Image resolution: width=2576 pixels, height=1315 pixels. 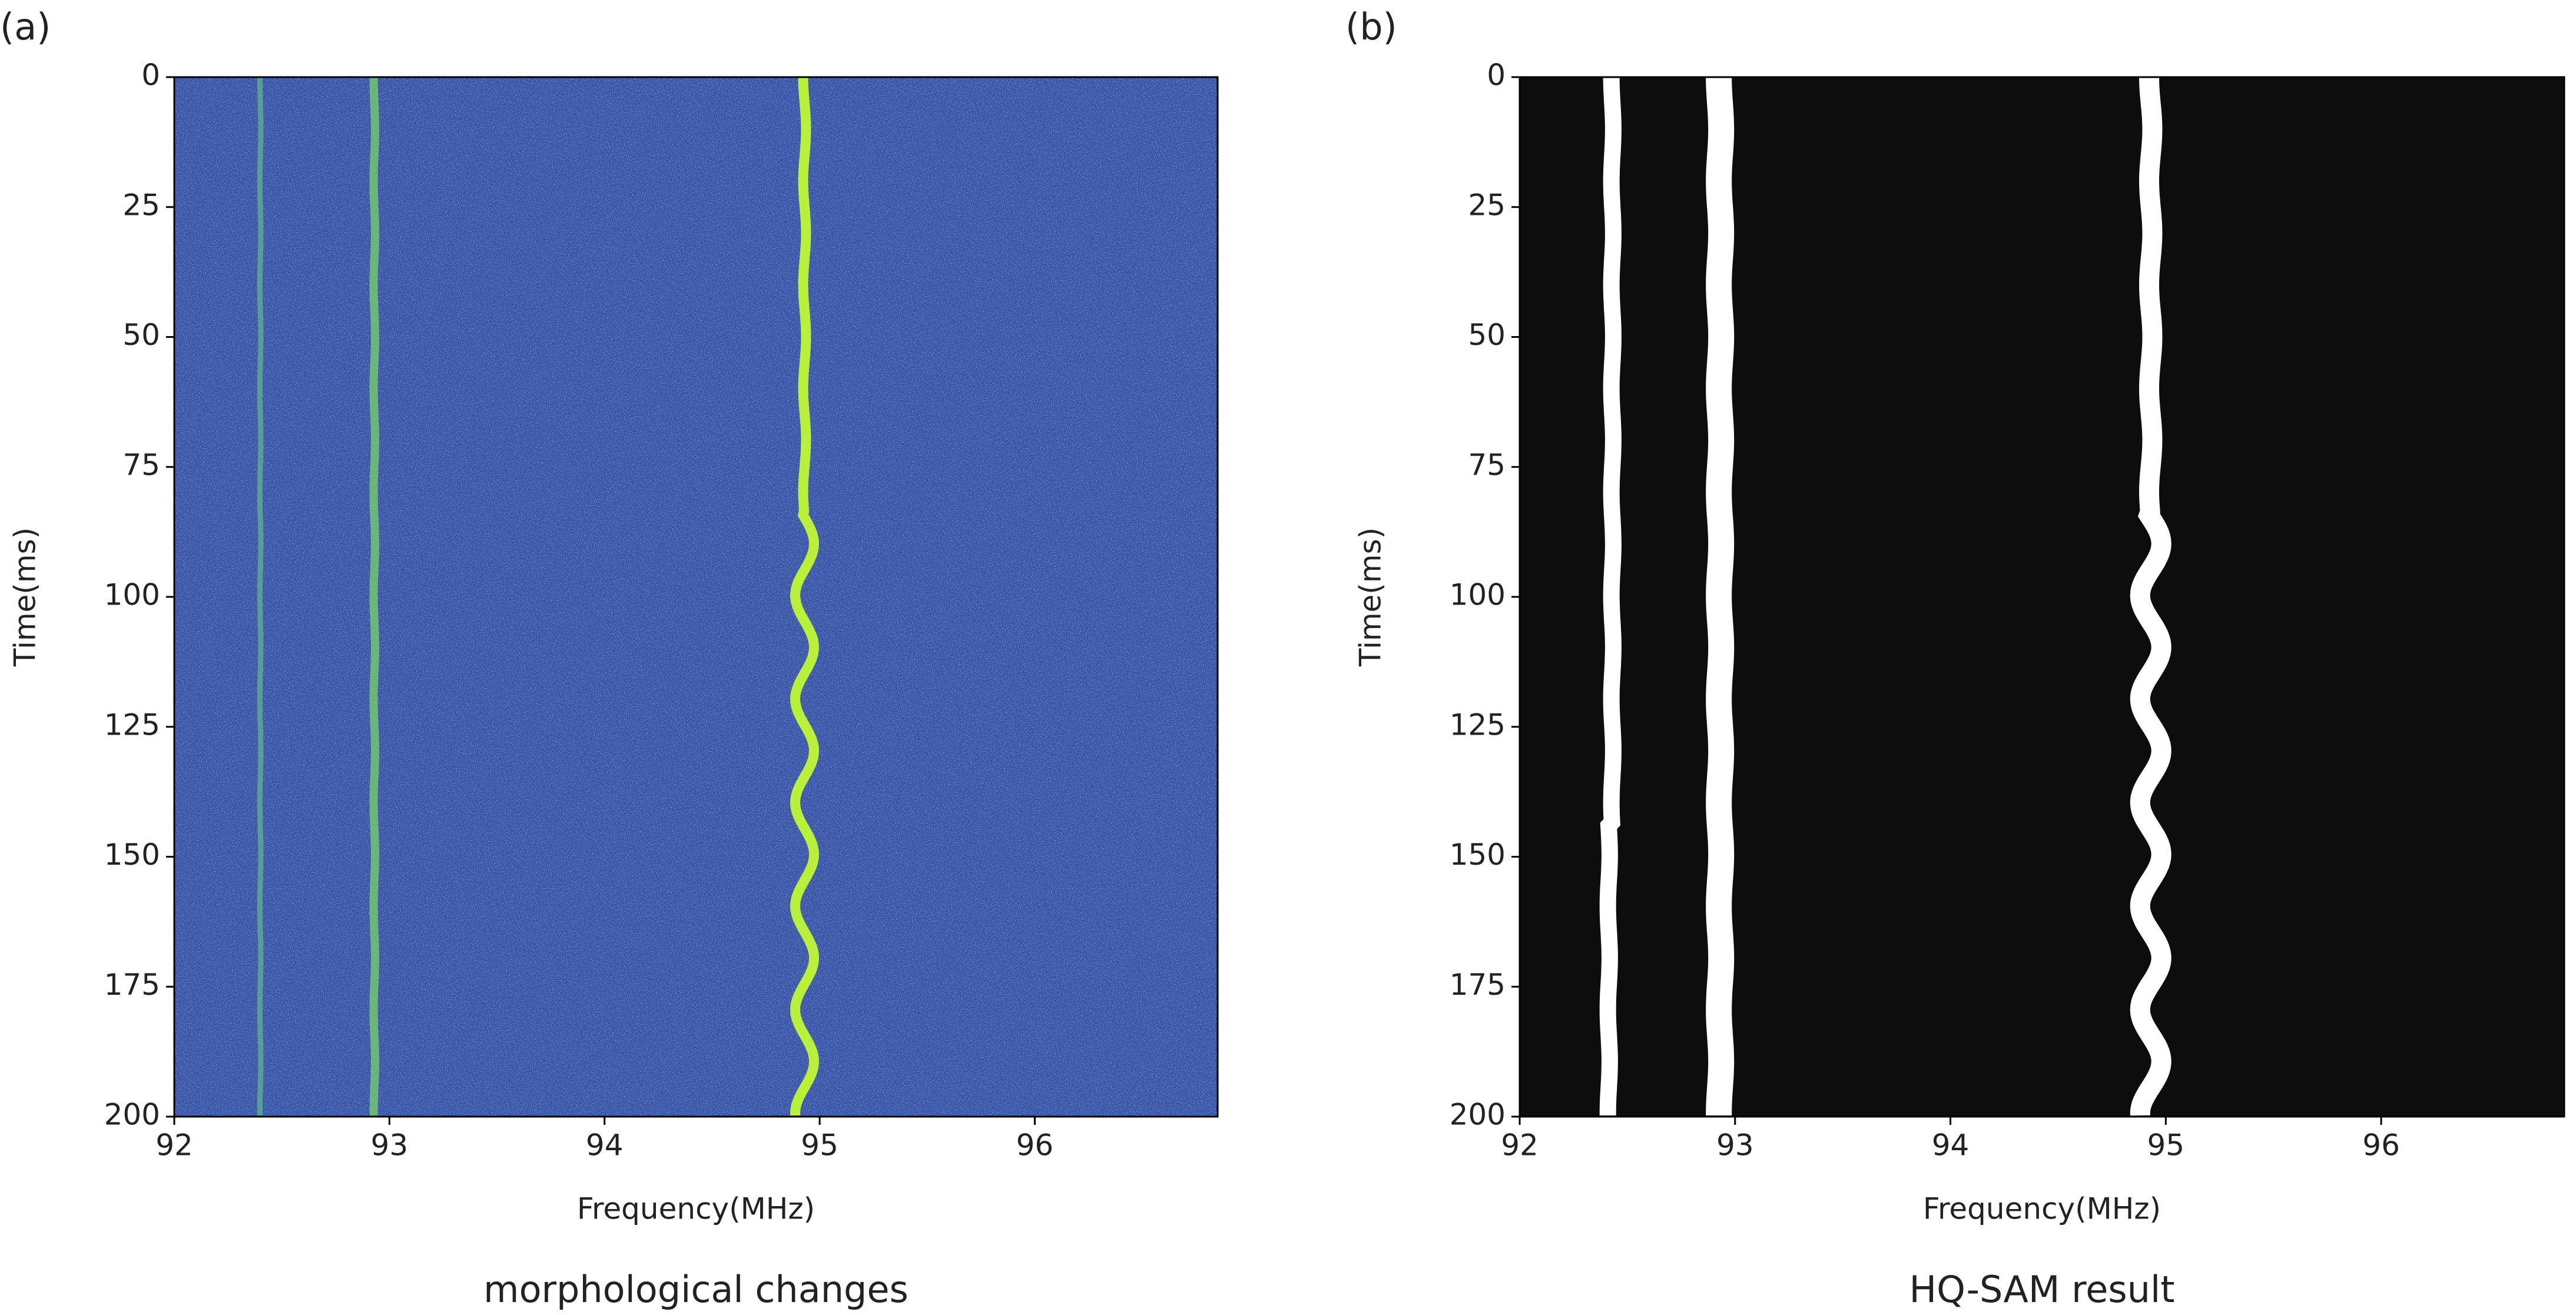 I want to click on panel-label: (b), so click(x=1371, y=27).